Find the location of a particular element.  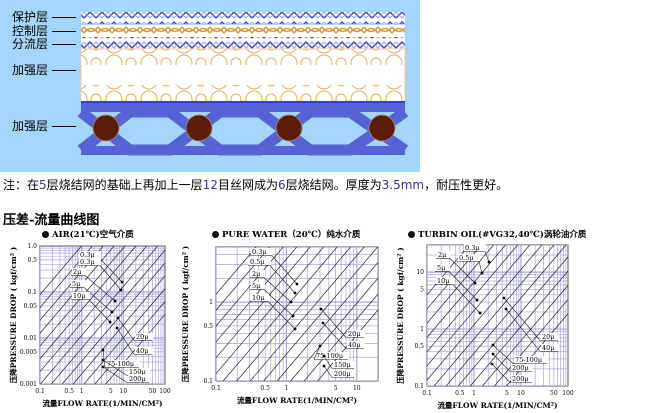

x-tick-label: 100 is located at coordinates (568, 393).